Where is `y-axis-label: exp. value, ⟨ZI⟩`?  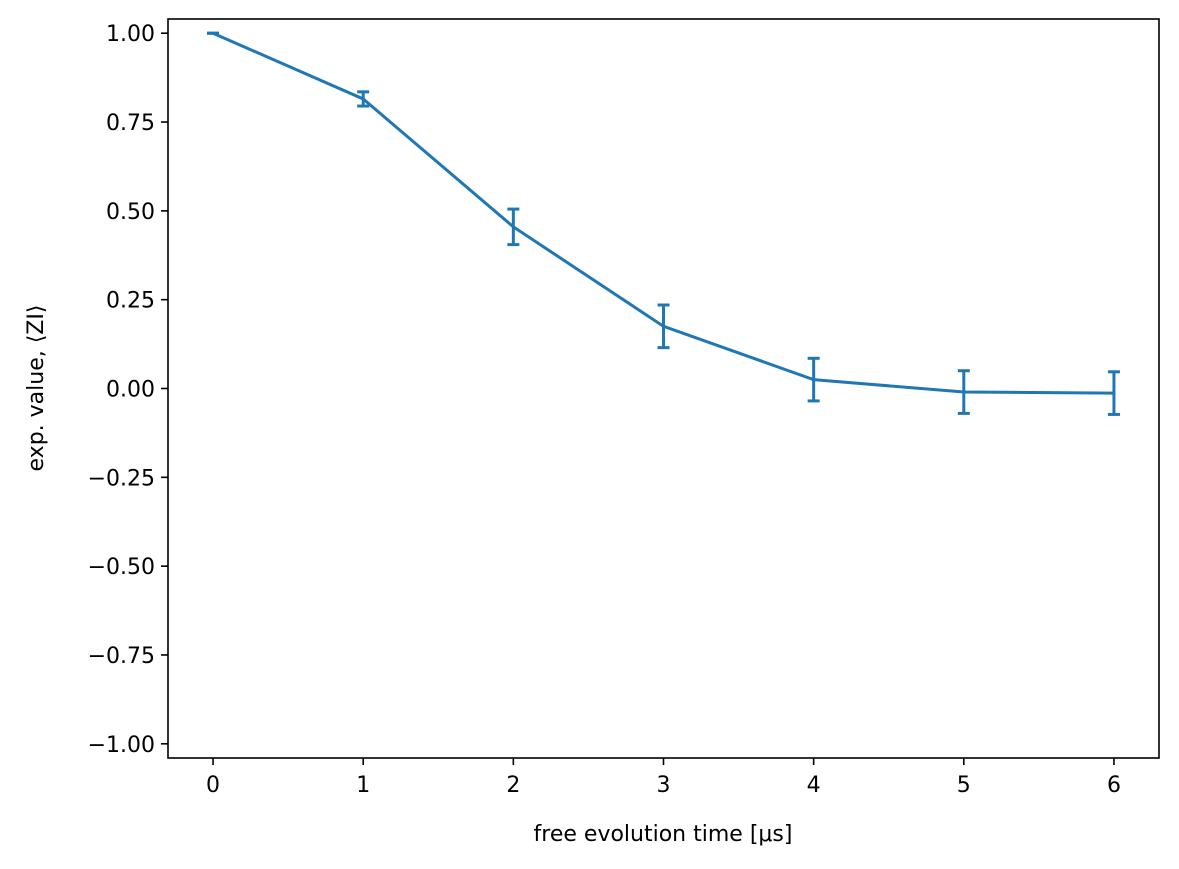
y-axis-label: exp. value, ⟨ZI⟩ is located at coordinates (36, 388).